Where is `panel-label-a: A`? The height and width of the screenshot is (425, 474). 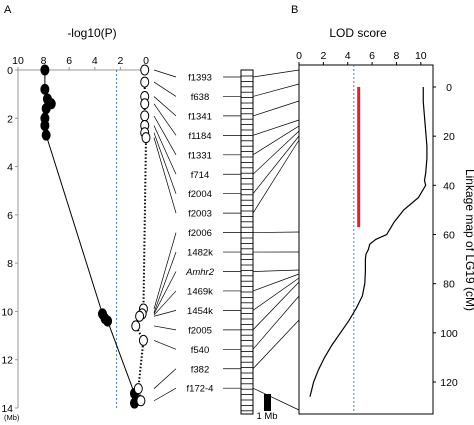 panel-label-a: A is located at coordinates (8, 10).